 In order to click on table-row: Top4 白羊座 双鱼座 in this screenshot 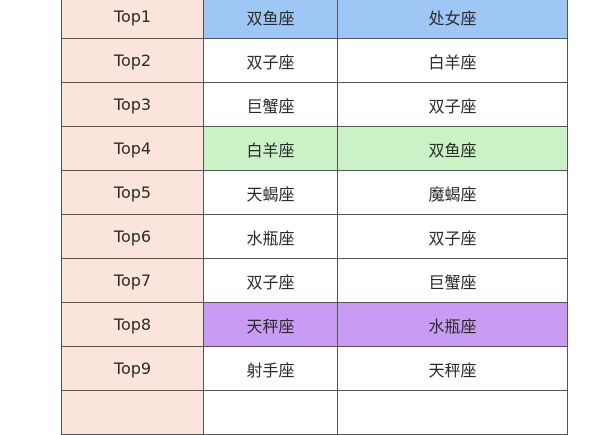, I will do `click(314, 148)`.